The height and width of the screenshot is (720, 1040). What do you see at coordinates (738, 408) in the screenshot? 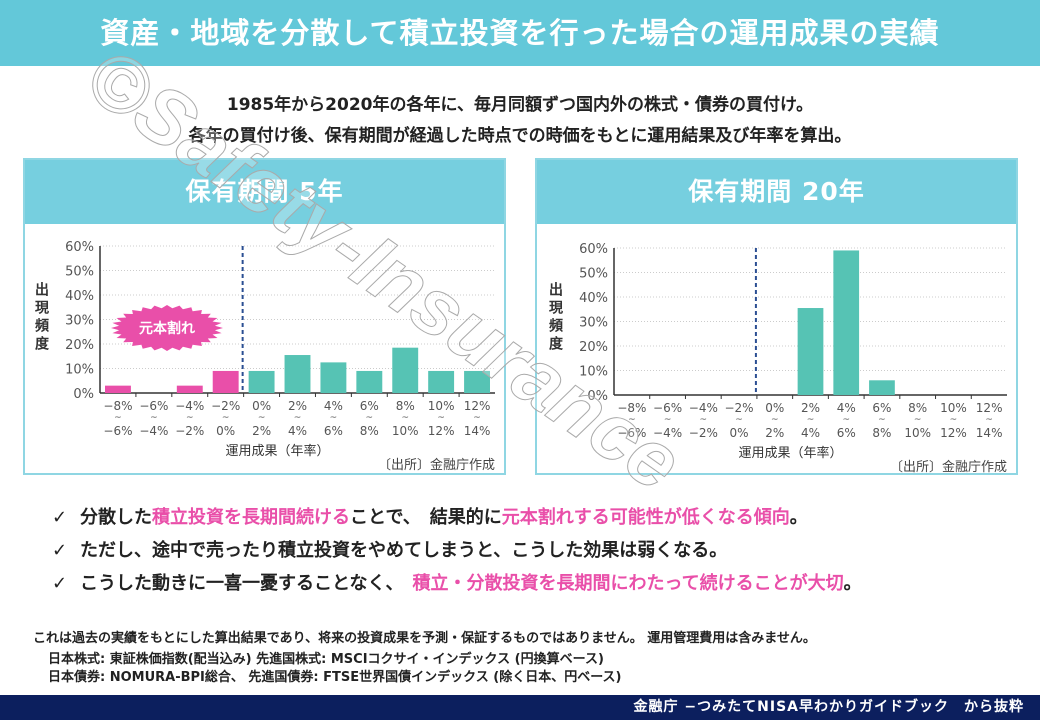
I see `x-tick-label-from: −2%` at bounding box center [738, 408].